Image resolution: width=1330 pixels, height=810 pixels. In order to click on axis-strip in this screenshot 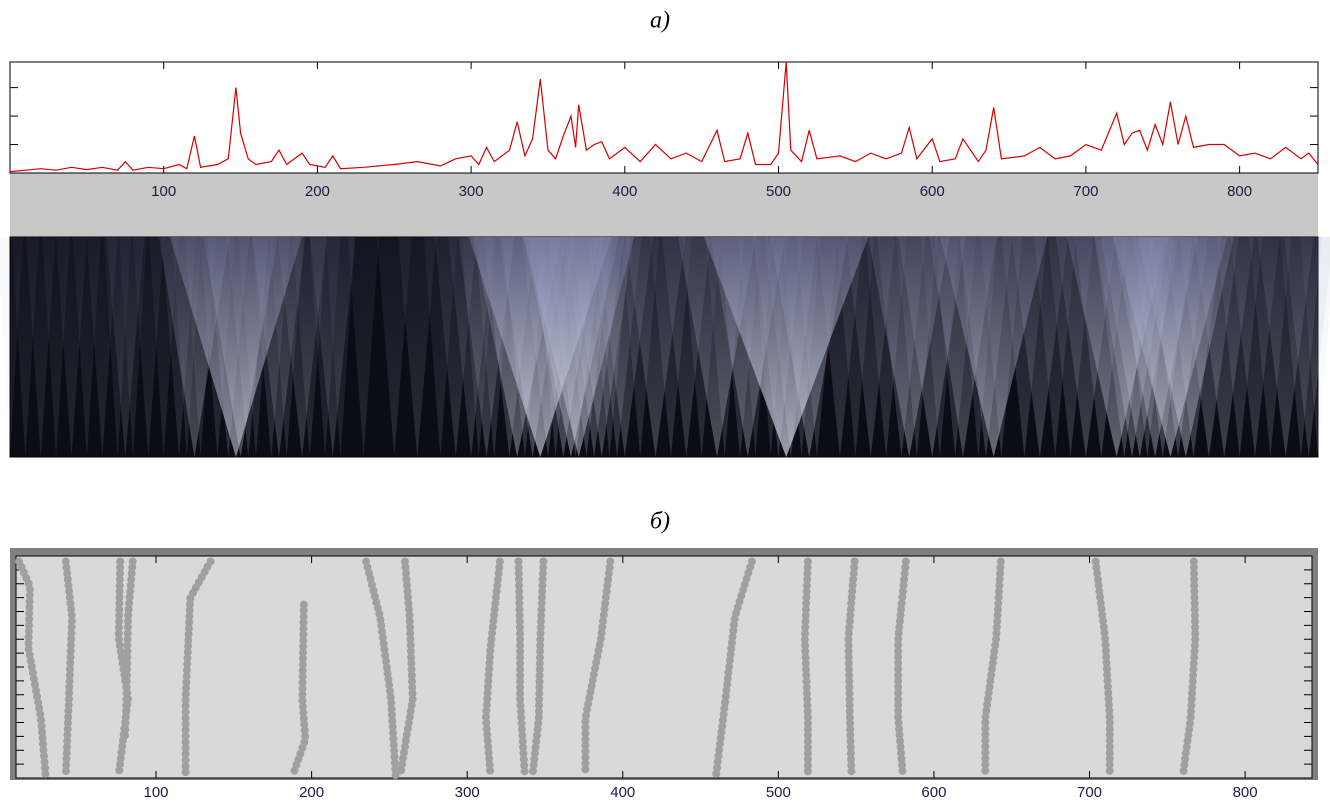, I will do `click(664, 205)`.